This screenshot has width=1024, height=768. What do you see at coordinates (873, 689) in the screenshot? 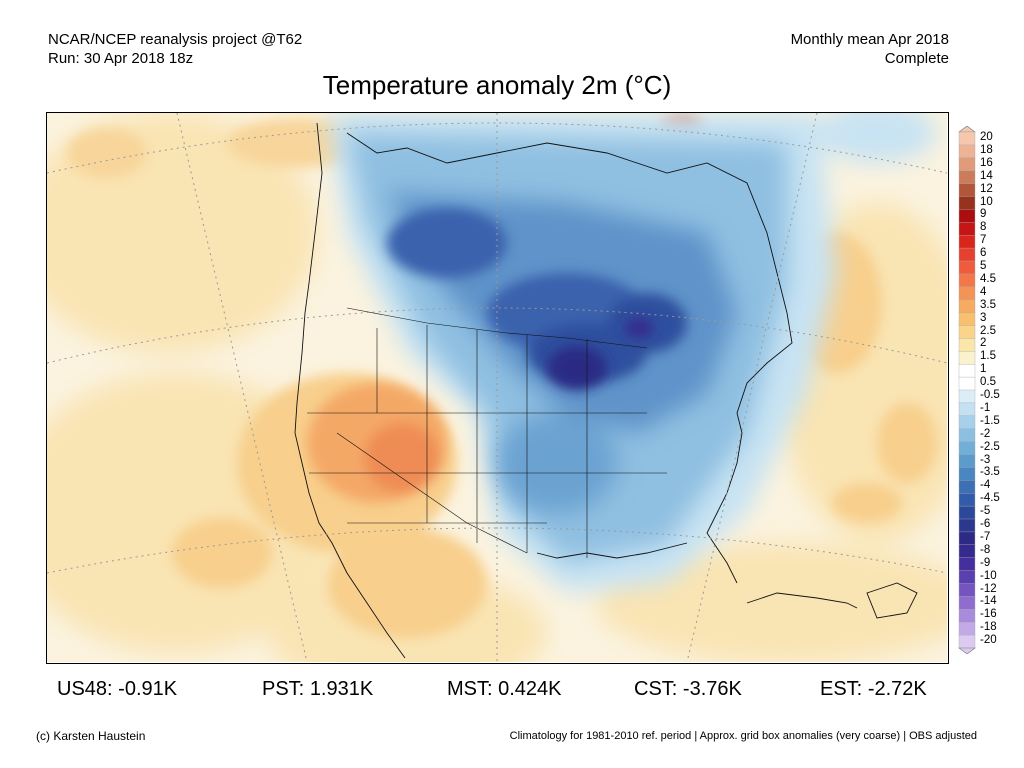
I see `stat-est: EST: -2.72K` at bounding box center [873, 689].